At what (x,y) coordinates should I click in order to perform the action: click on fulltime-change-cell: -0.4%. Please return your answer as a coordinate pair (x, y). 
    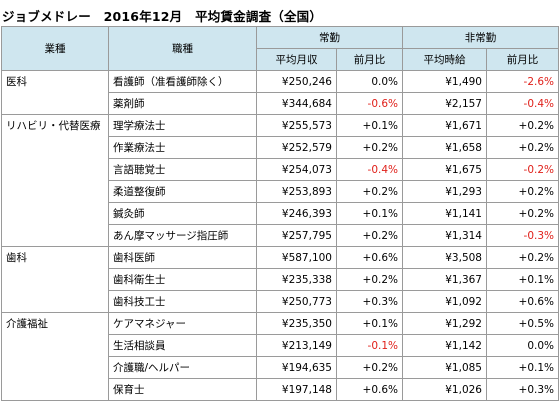
    Looking at the image, I should click on (369, 169).